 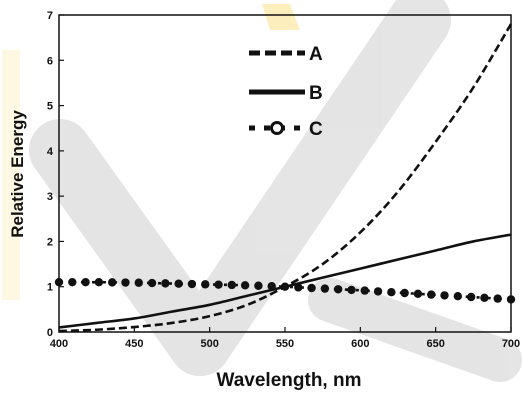 I want to click on y-tick-label: 4, so click(x=50, y=152).